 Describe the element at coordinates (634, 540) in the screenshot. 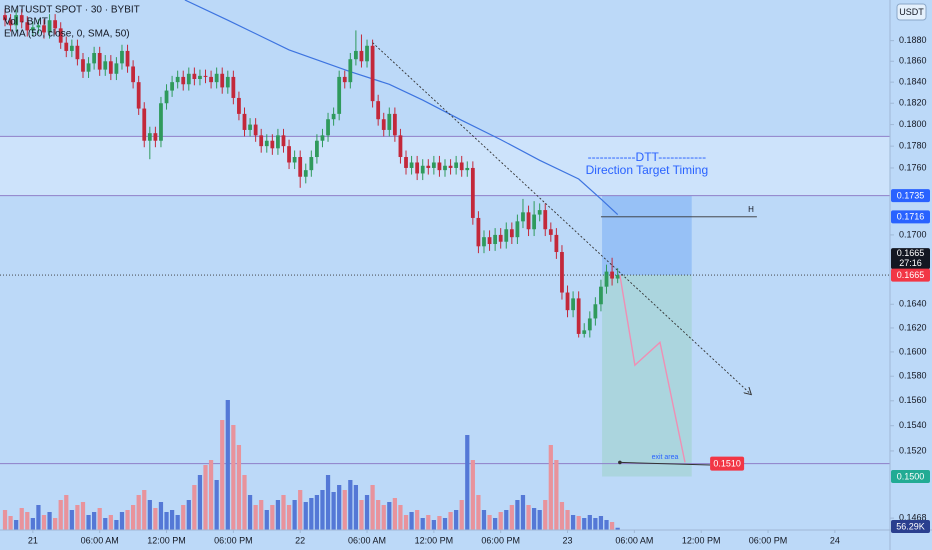

I see `x-tick-label: 06:00 AM` at that location.